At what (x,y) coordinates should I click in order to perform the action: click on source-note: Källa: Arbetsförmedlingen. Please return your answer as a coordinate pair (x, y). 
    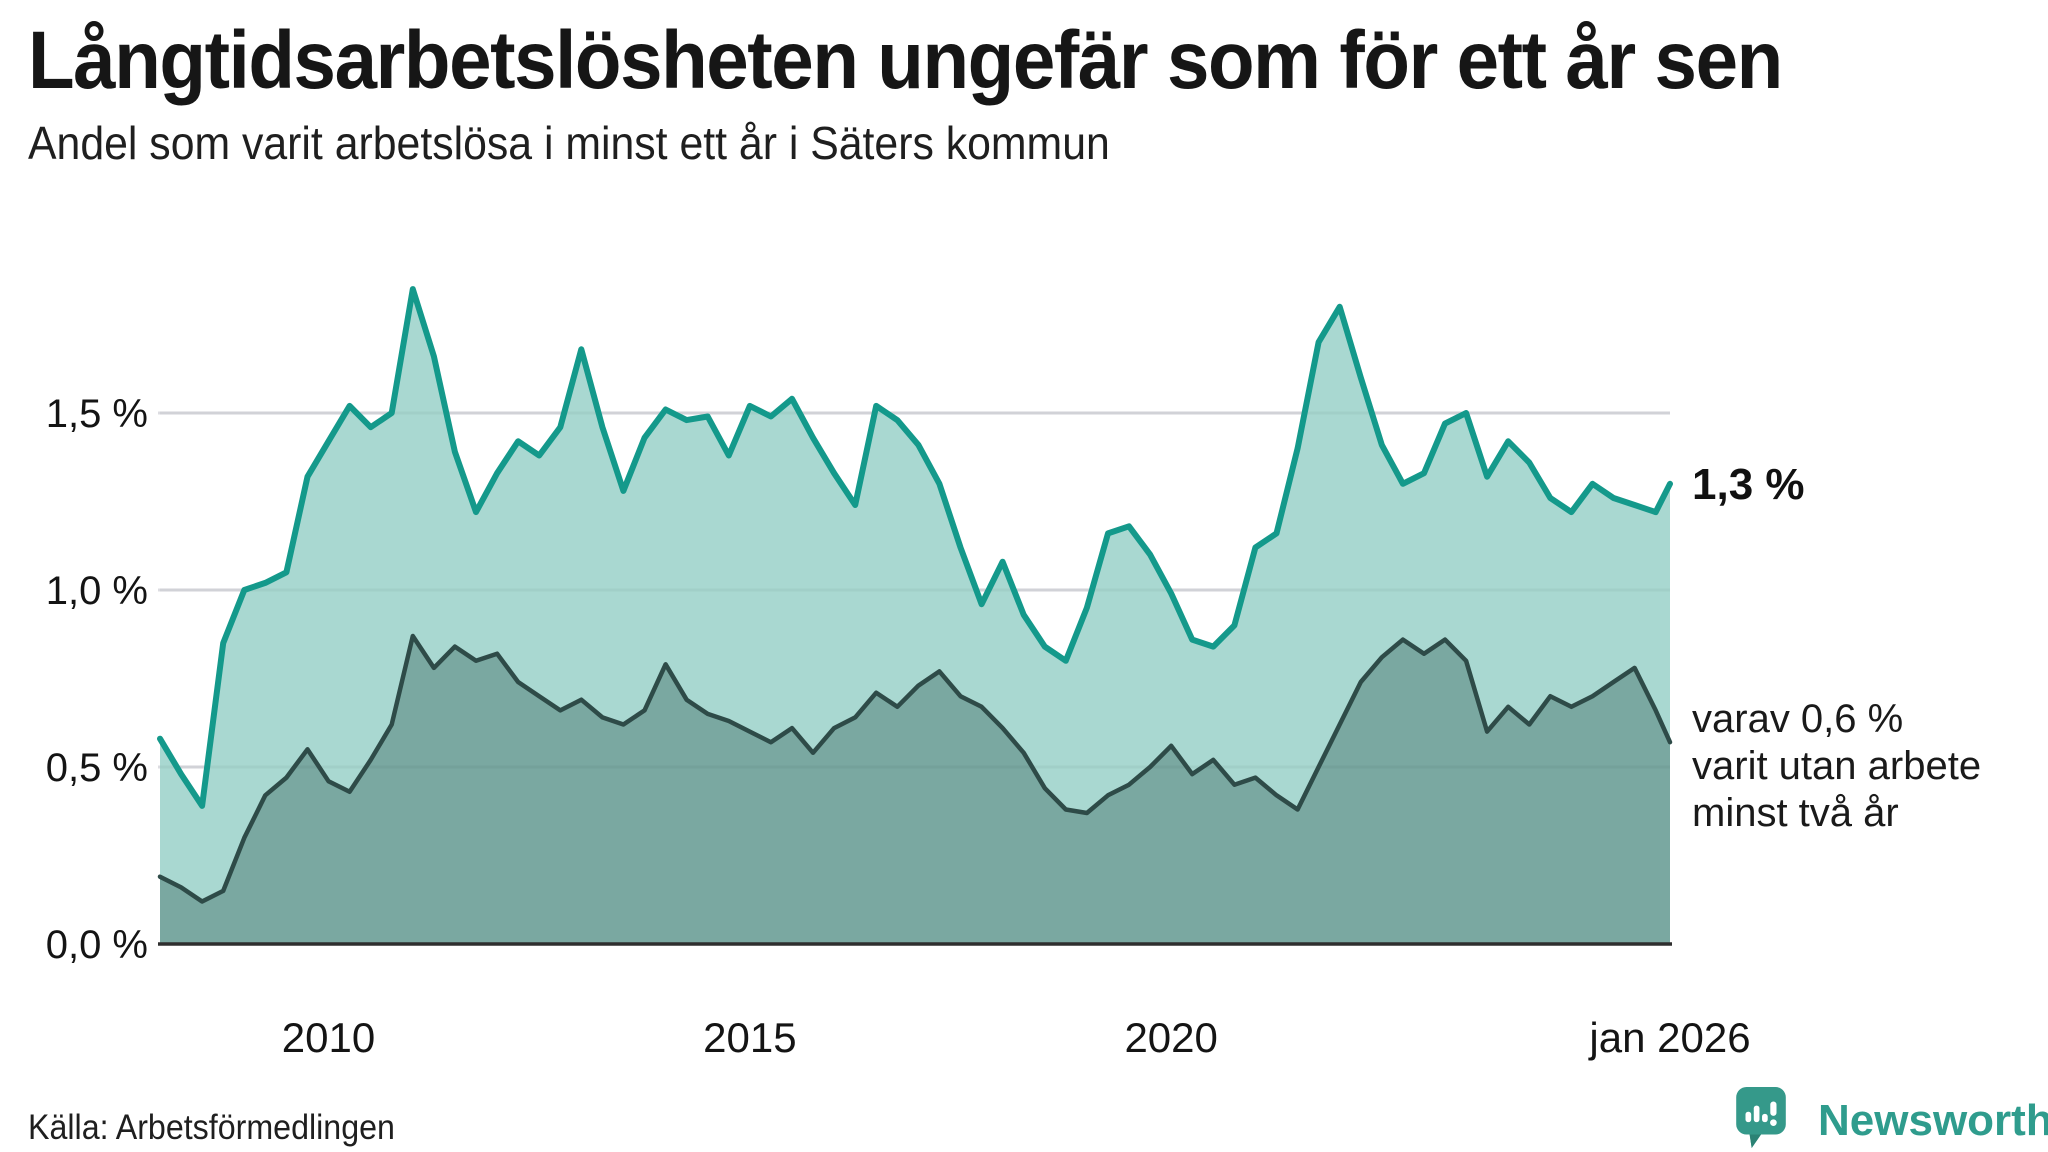
    Looking at the image, I should click on (211, 1127).